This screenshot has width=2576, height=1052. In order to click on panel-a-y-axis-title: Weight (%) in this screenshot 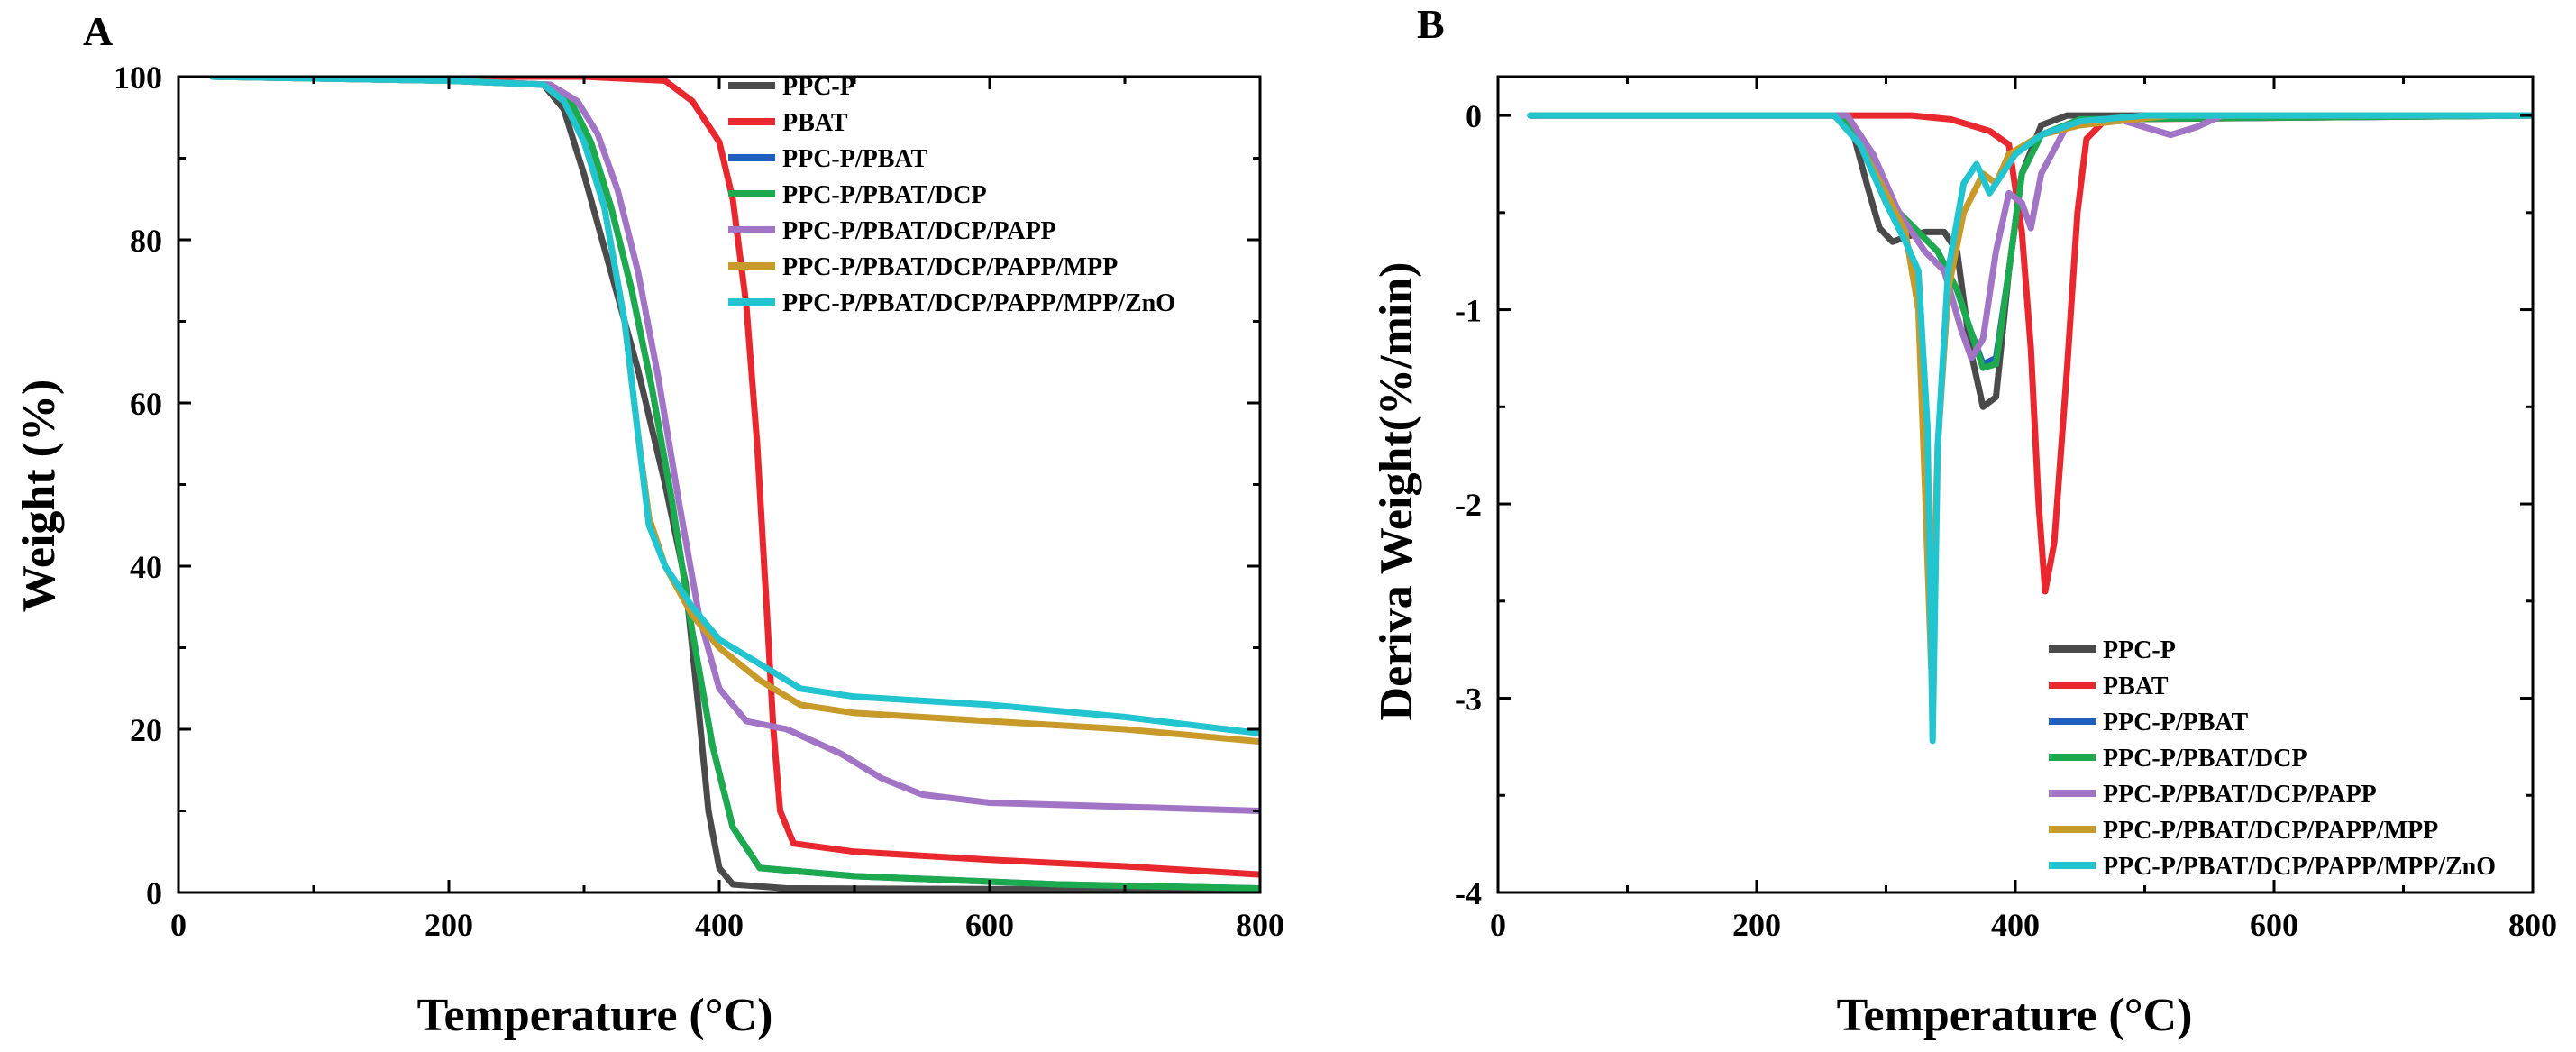, I will do `click(39, 496)`.